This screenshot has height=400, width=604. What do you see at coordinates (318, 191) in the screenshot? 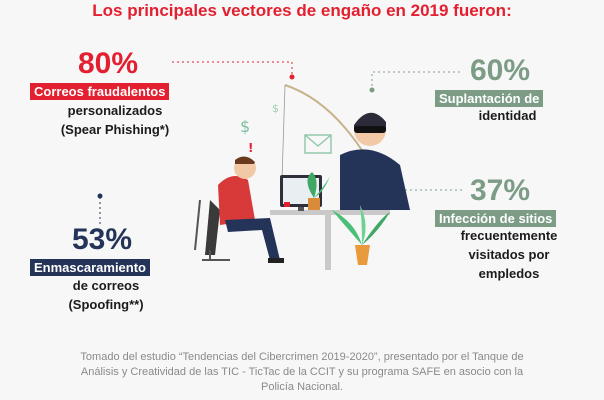
I see `plant-icon` at bounding box center [318, 191].